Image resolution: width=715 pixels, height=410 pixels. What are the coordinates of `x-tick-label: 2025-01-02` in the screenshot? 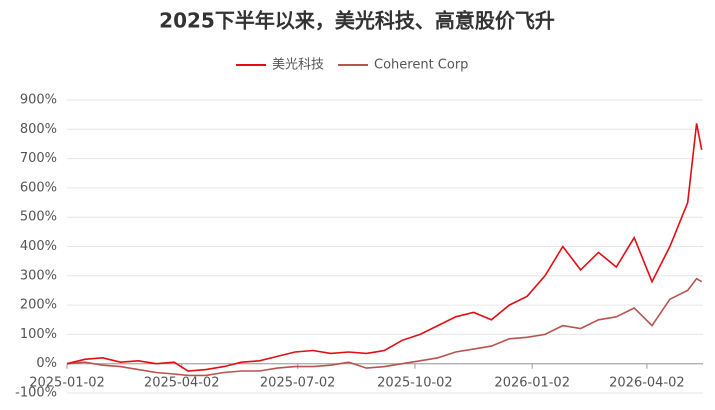 It's located at (67, 383).